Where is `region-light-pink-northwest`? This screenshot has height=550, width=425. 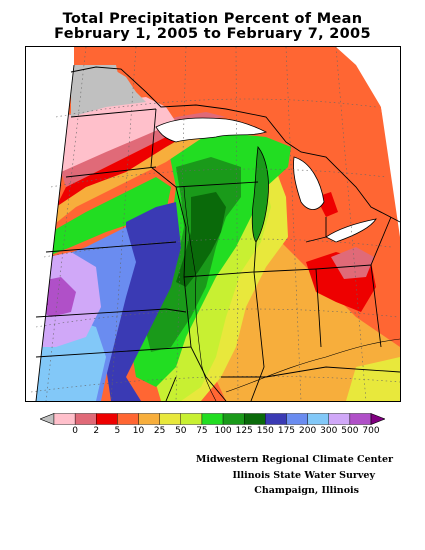
region-light-pink-northwest is located at coordinates (118, 134).